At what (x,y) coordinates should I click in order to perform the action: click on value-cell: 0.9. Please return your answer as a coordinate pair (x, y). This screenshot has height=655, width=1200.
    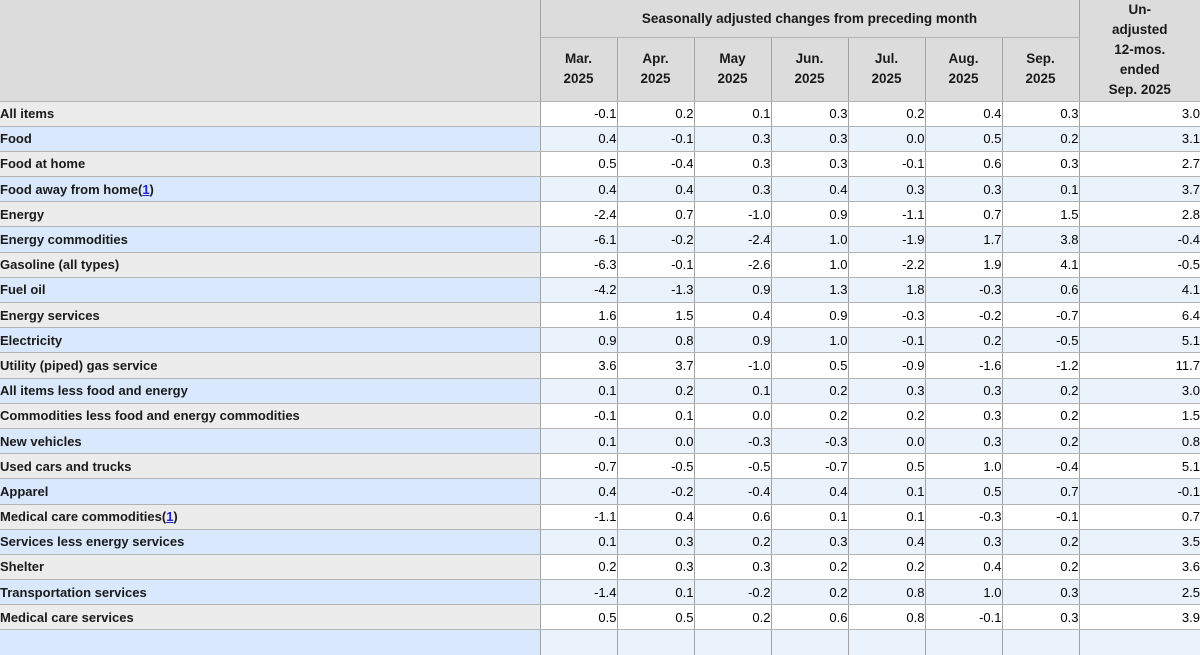
    Looking at the image, I should click on (578, 340).